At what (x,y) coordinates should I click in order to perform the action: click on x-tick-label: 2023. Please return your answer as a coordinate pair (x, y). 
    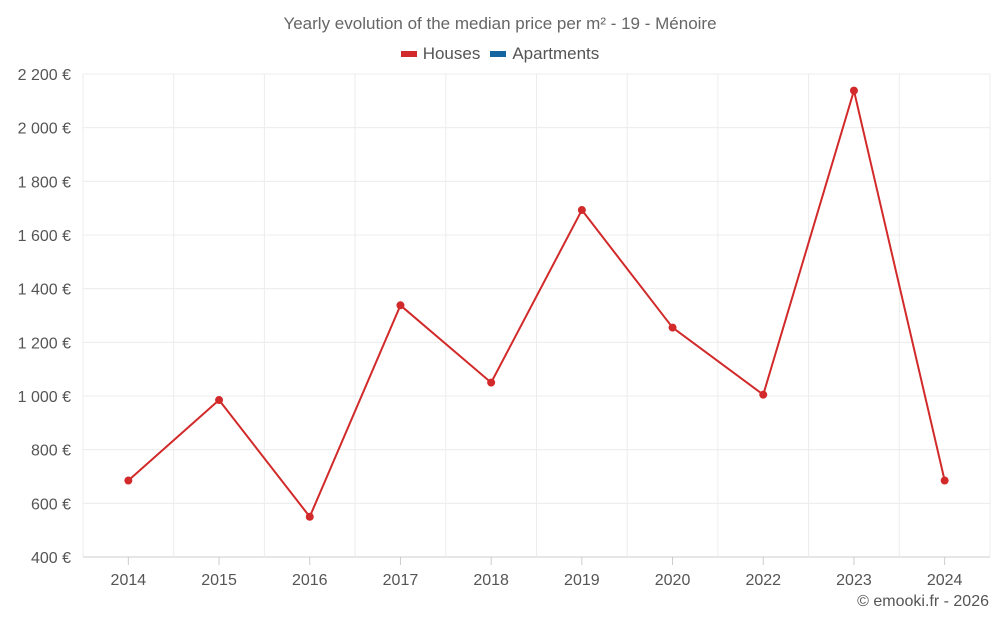
    Looking at the image, I should click on (854, 580).